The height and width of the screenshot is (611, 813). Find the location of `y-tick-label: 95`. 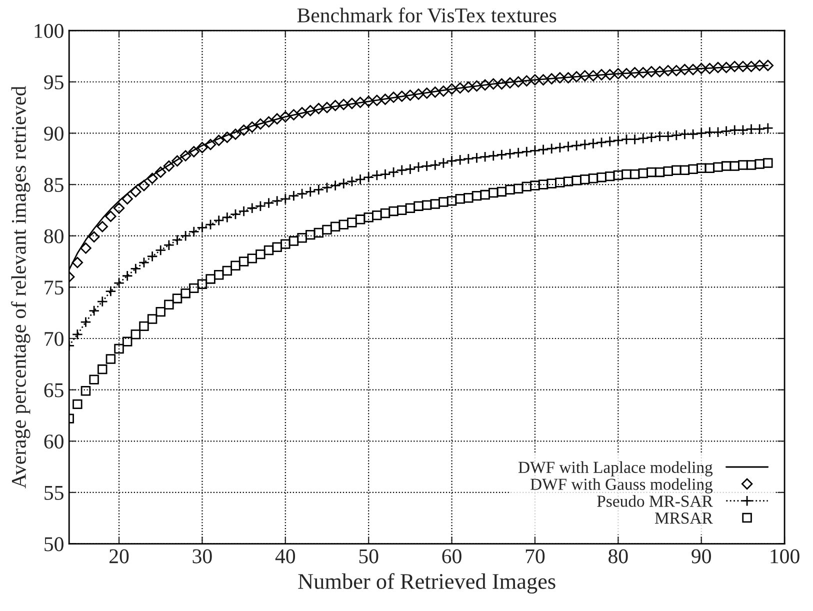

y-tick-label: 95 is located at coordinates (54, 82).